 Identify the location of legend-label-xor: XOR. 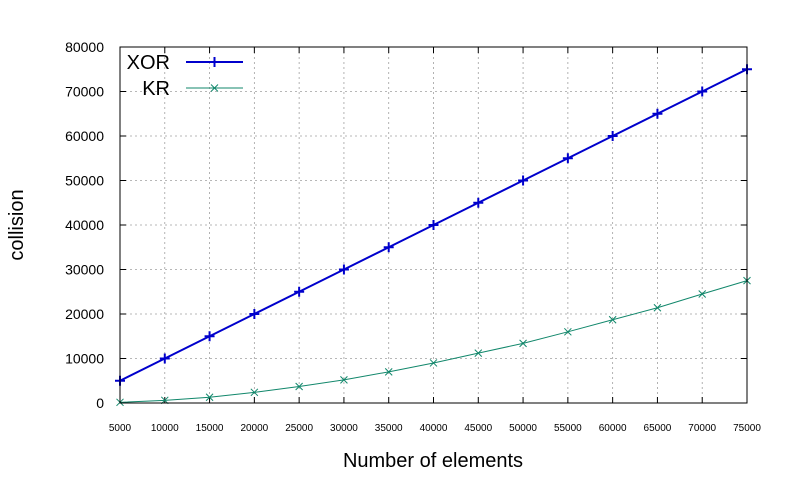
(148, 63).